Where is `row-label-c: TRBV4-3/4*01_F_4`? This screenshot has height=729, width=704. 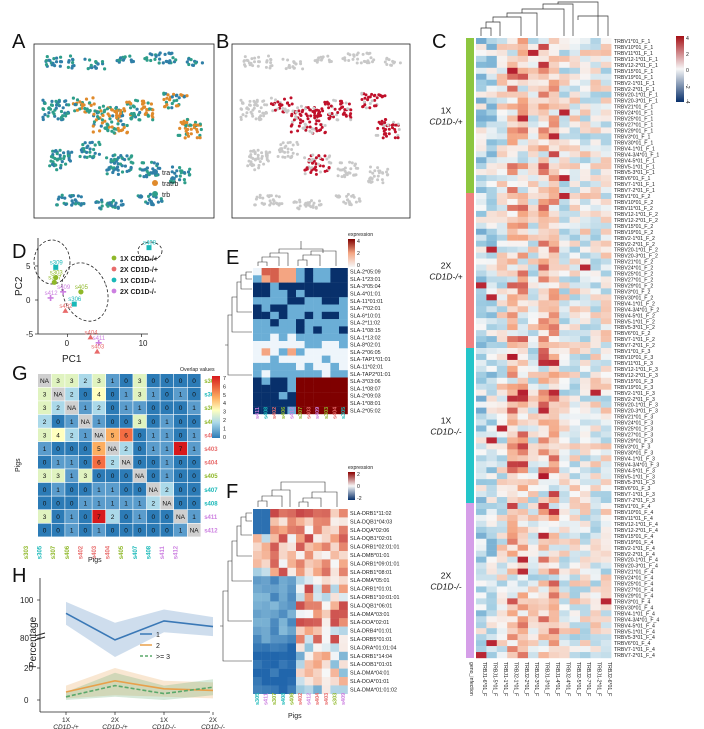
row-label-c: TRBV4-3/4*01_F_4 is located at coordinates (636, 620).